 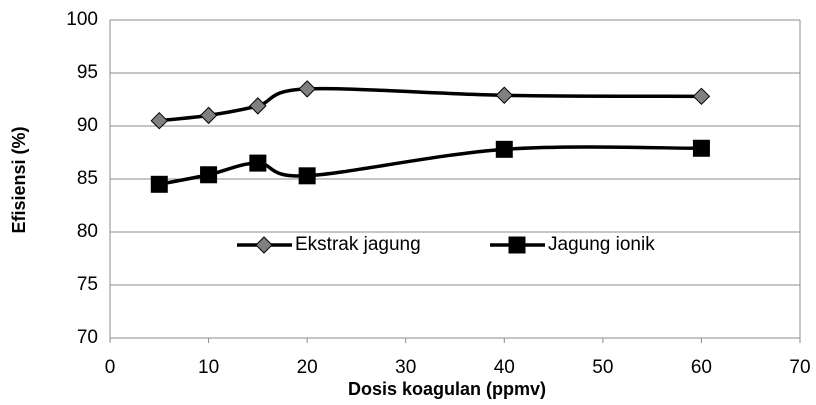 I want to click on x-tick-label: 50, so click(x=602, y=367).